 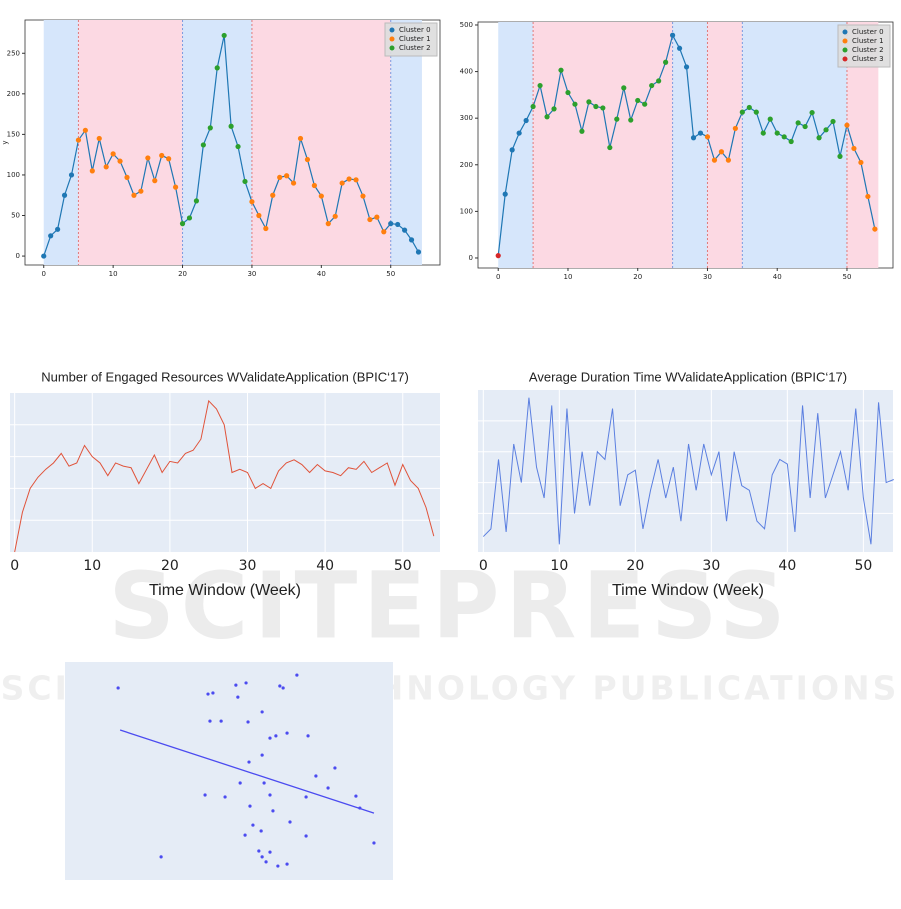 I want to click on legend-label: Cluster 1, so click(x=415, y=39).